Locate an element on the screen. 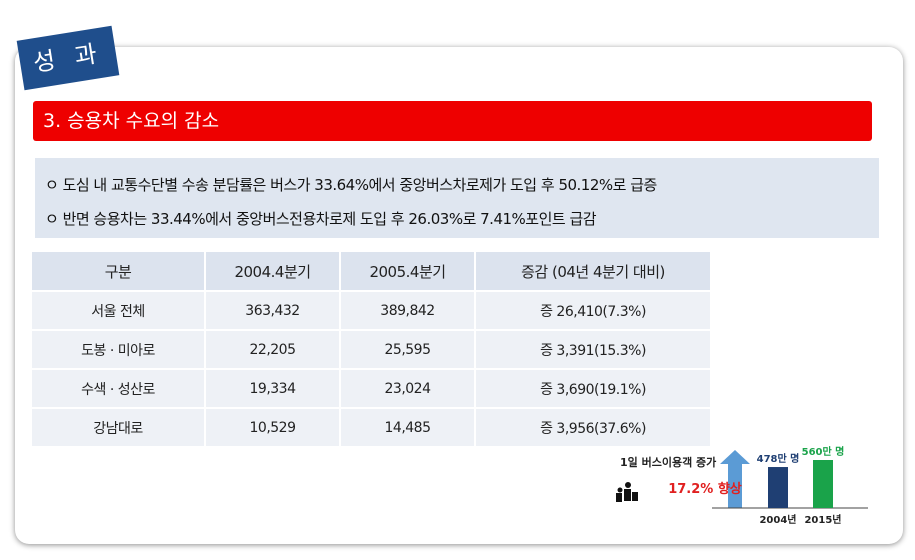 The image size is (915, 560). table-cell: 389,842 is located at coordinates (408, 311).